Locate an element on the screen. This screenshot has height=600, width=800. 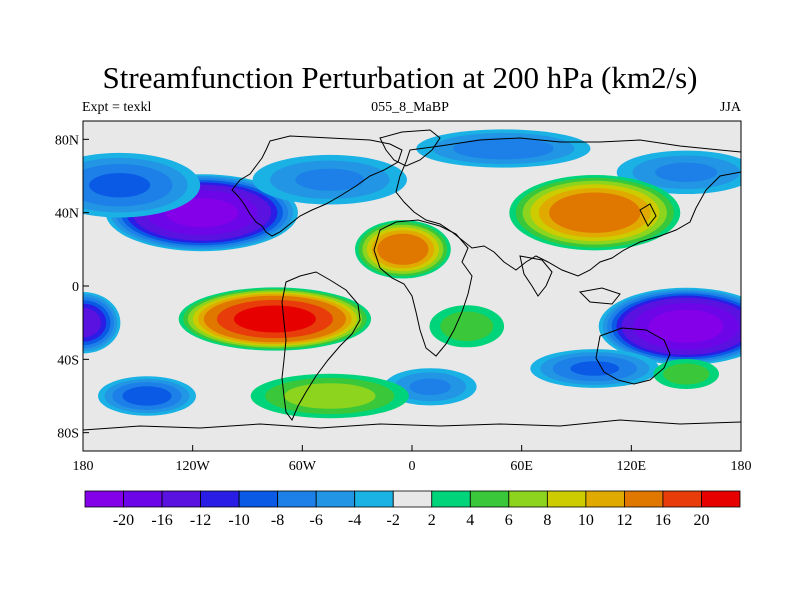
coastline-africa is located at coordinates (423, 288).